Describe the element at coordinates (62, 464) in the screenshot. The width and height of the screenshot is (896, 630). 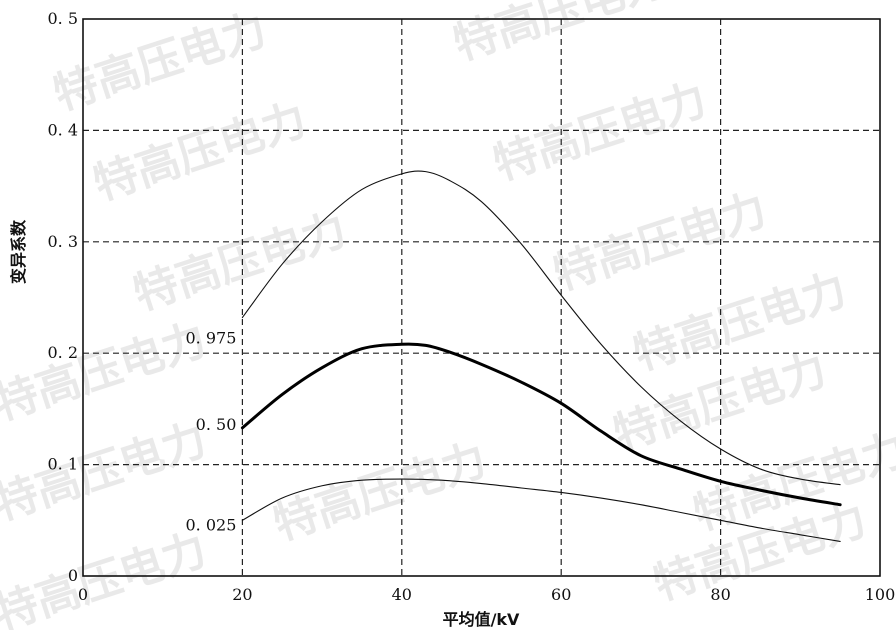
I see `y-tick-label: 0. 1` at that location.